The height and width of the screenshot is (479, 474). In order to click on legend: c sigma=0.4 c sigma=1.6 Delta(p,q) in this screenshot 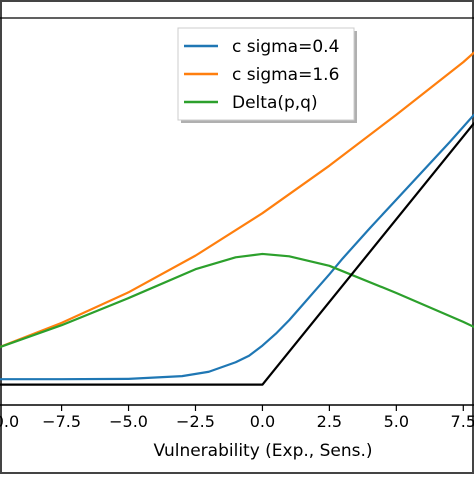, I will do `click(267, 75)`.